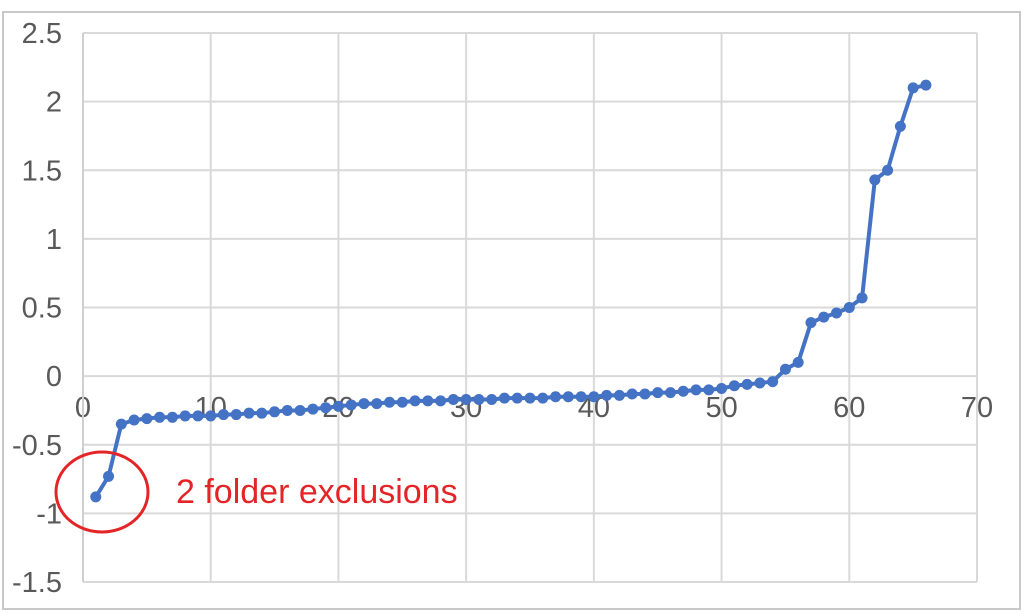  Describe the element at coordinates (42, 171) in the screenshot. I see `y-axis-tick-label: 1.5` at that location.